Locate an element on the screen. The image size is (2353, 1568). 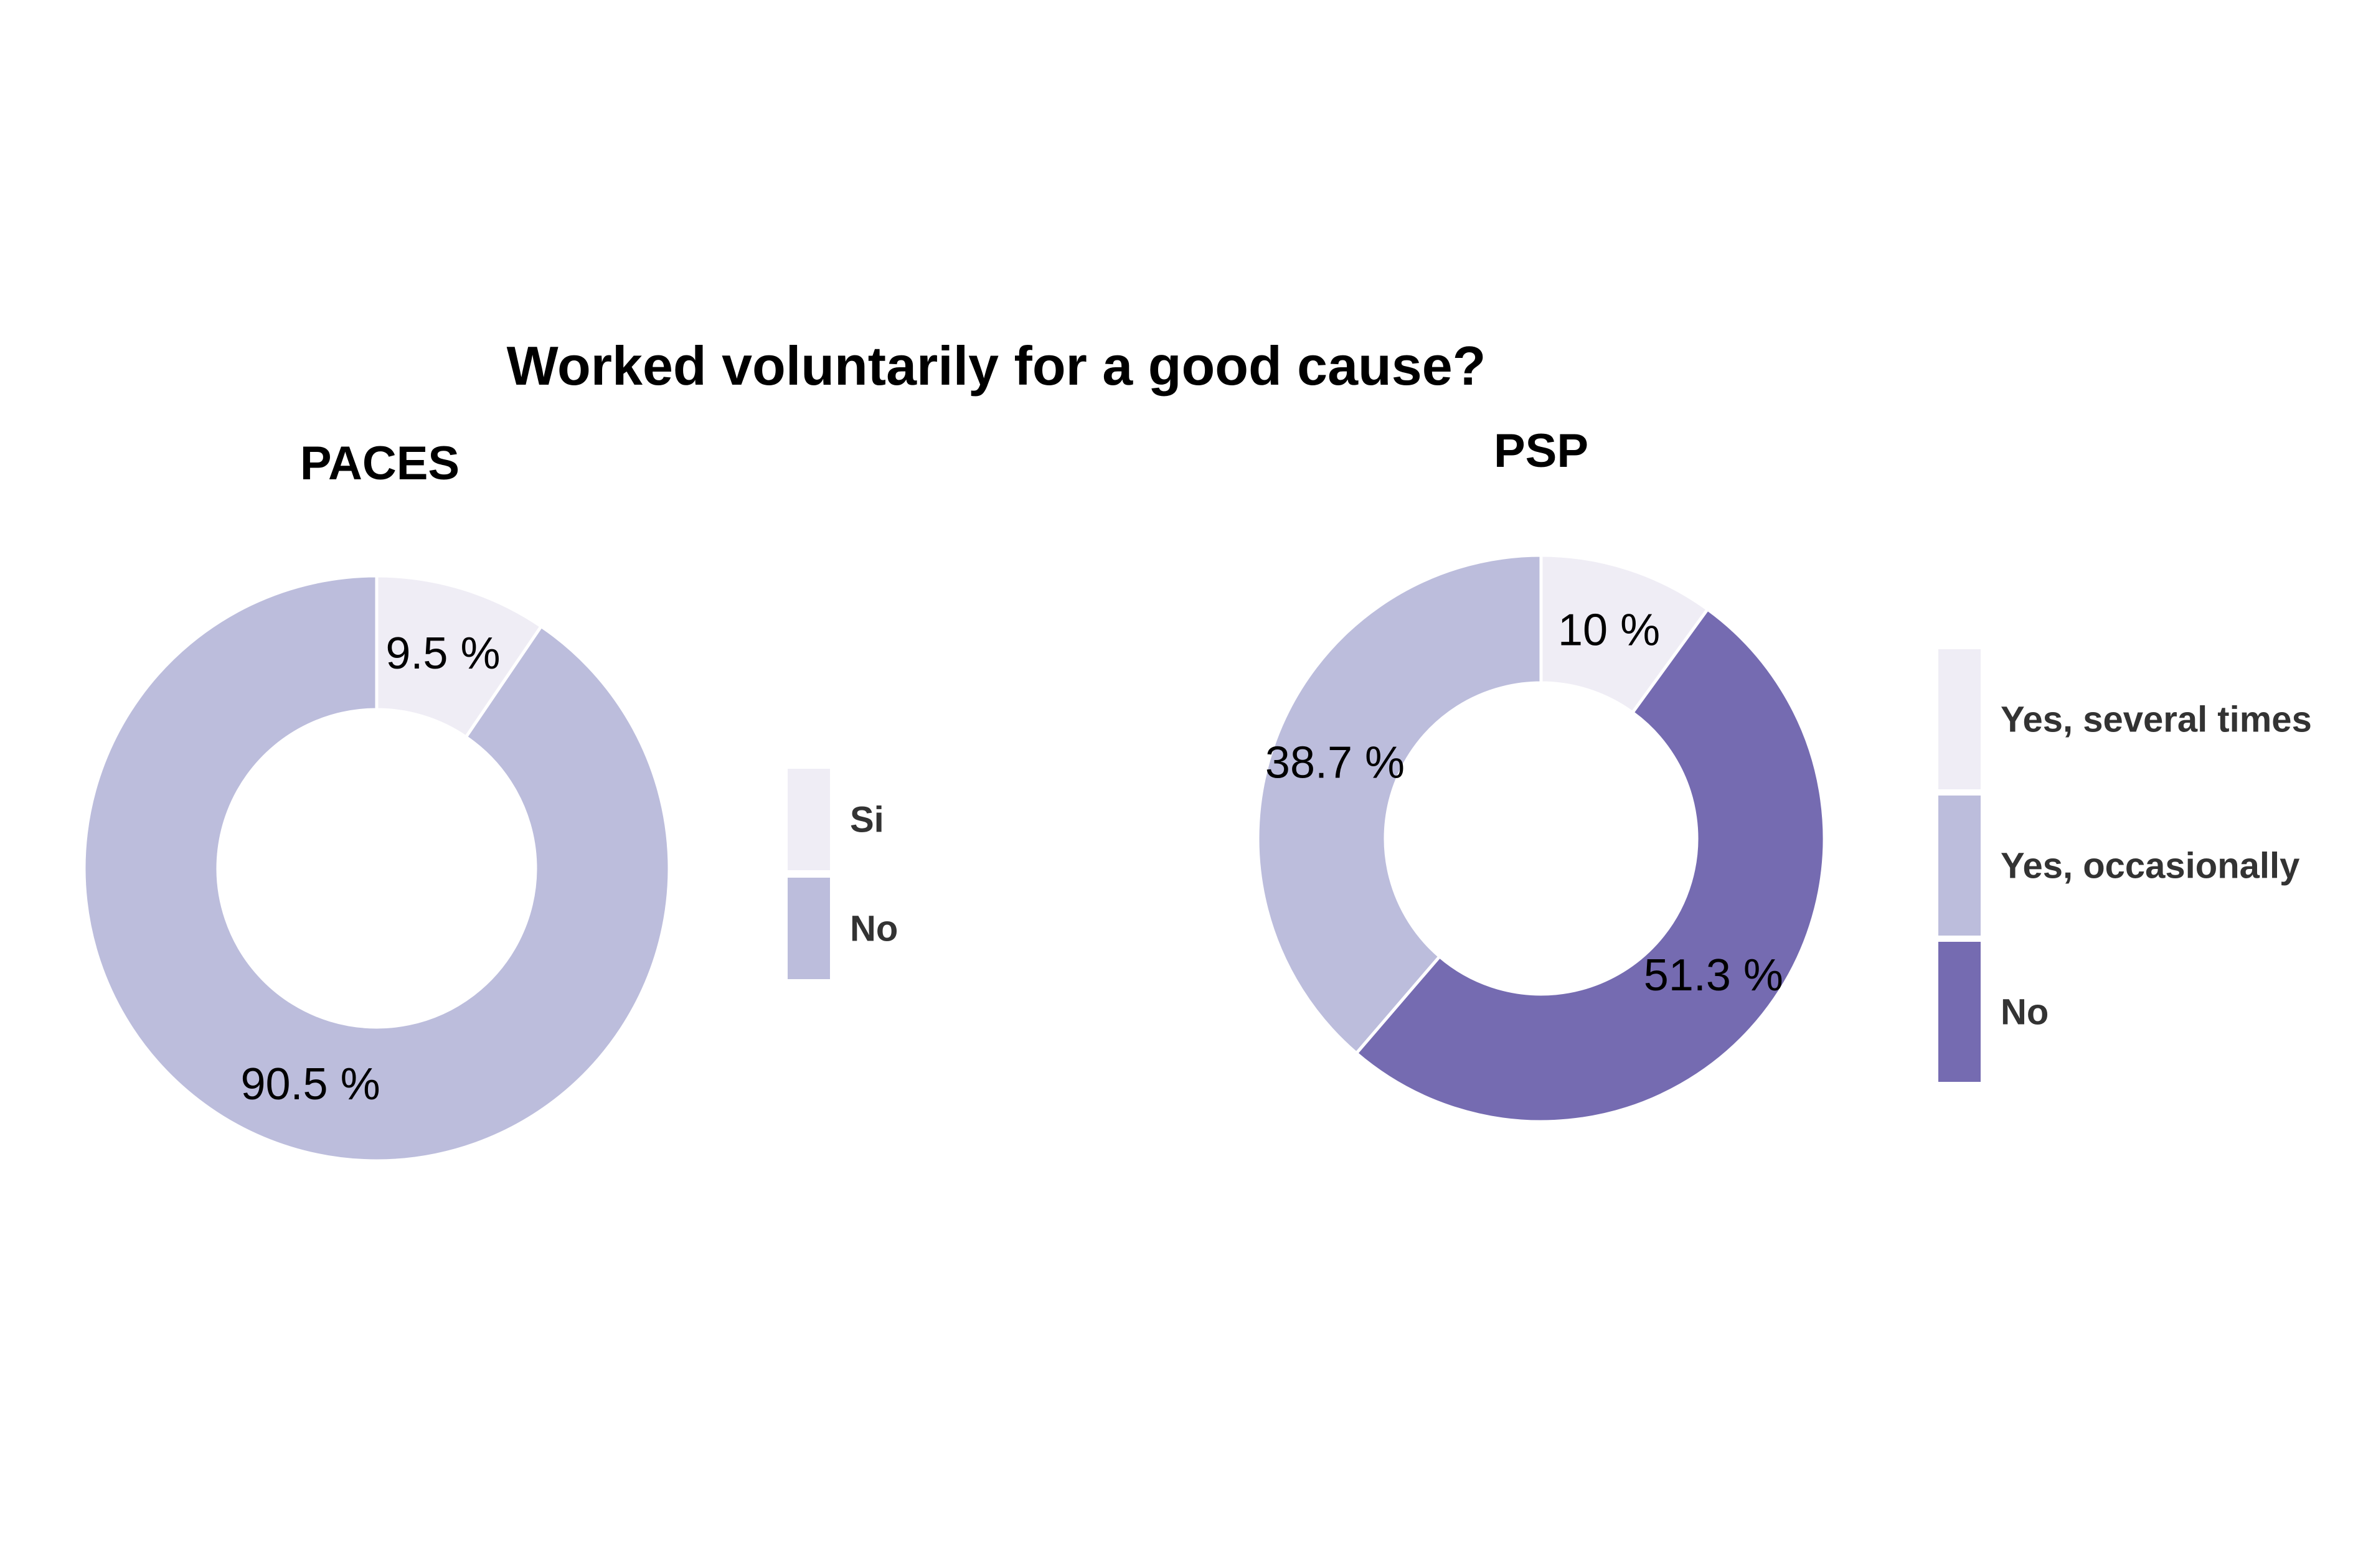
legend-swatch-paces-no is located at coordinates (809, 928).